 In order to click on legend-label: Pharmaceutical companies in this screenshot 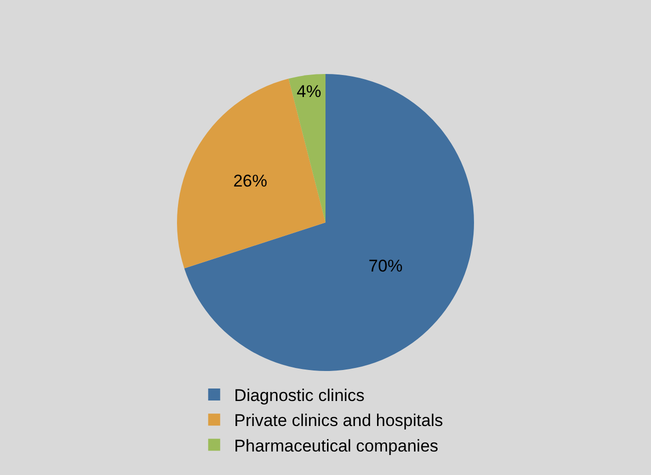, I will do `click(336, 446)`.